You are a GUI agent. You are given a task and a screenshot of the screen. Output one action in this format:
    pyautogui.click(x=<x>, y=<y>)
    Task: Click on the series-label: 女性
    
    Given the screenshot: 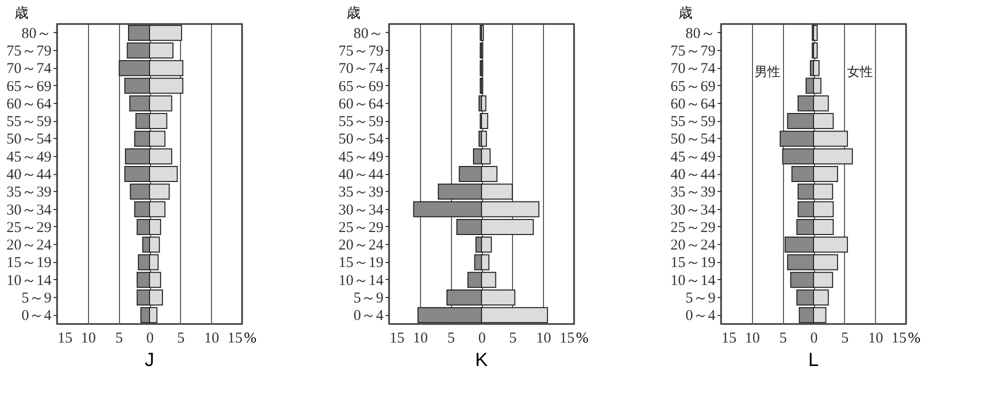 What is the action you would take?
    pyautogui.click(x=859, y=71)
    